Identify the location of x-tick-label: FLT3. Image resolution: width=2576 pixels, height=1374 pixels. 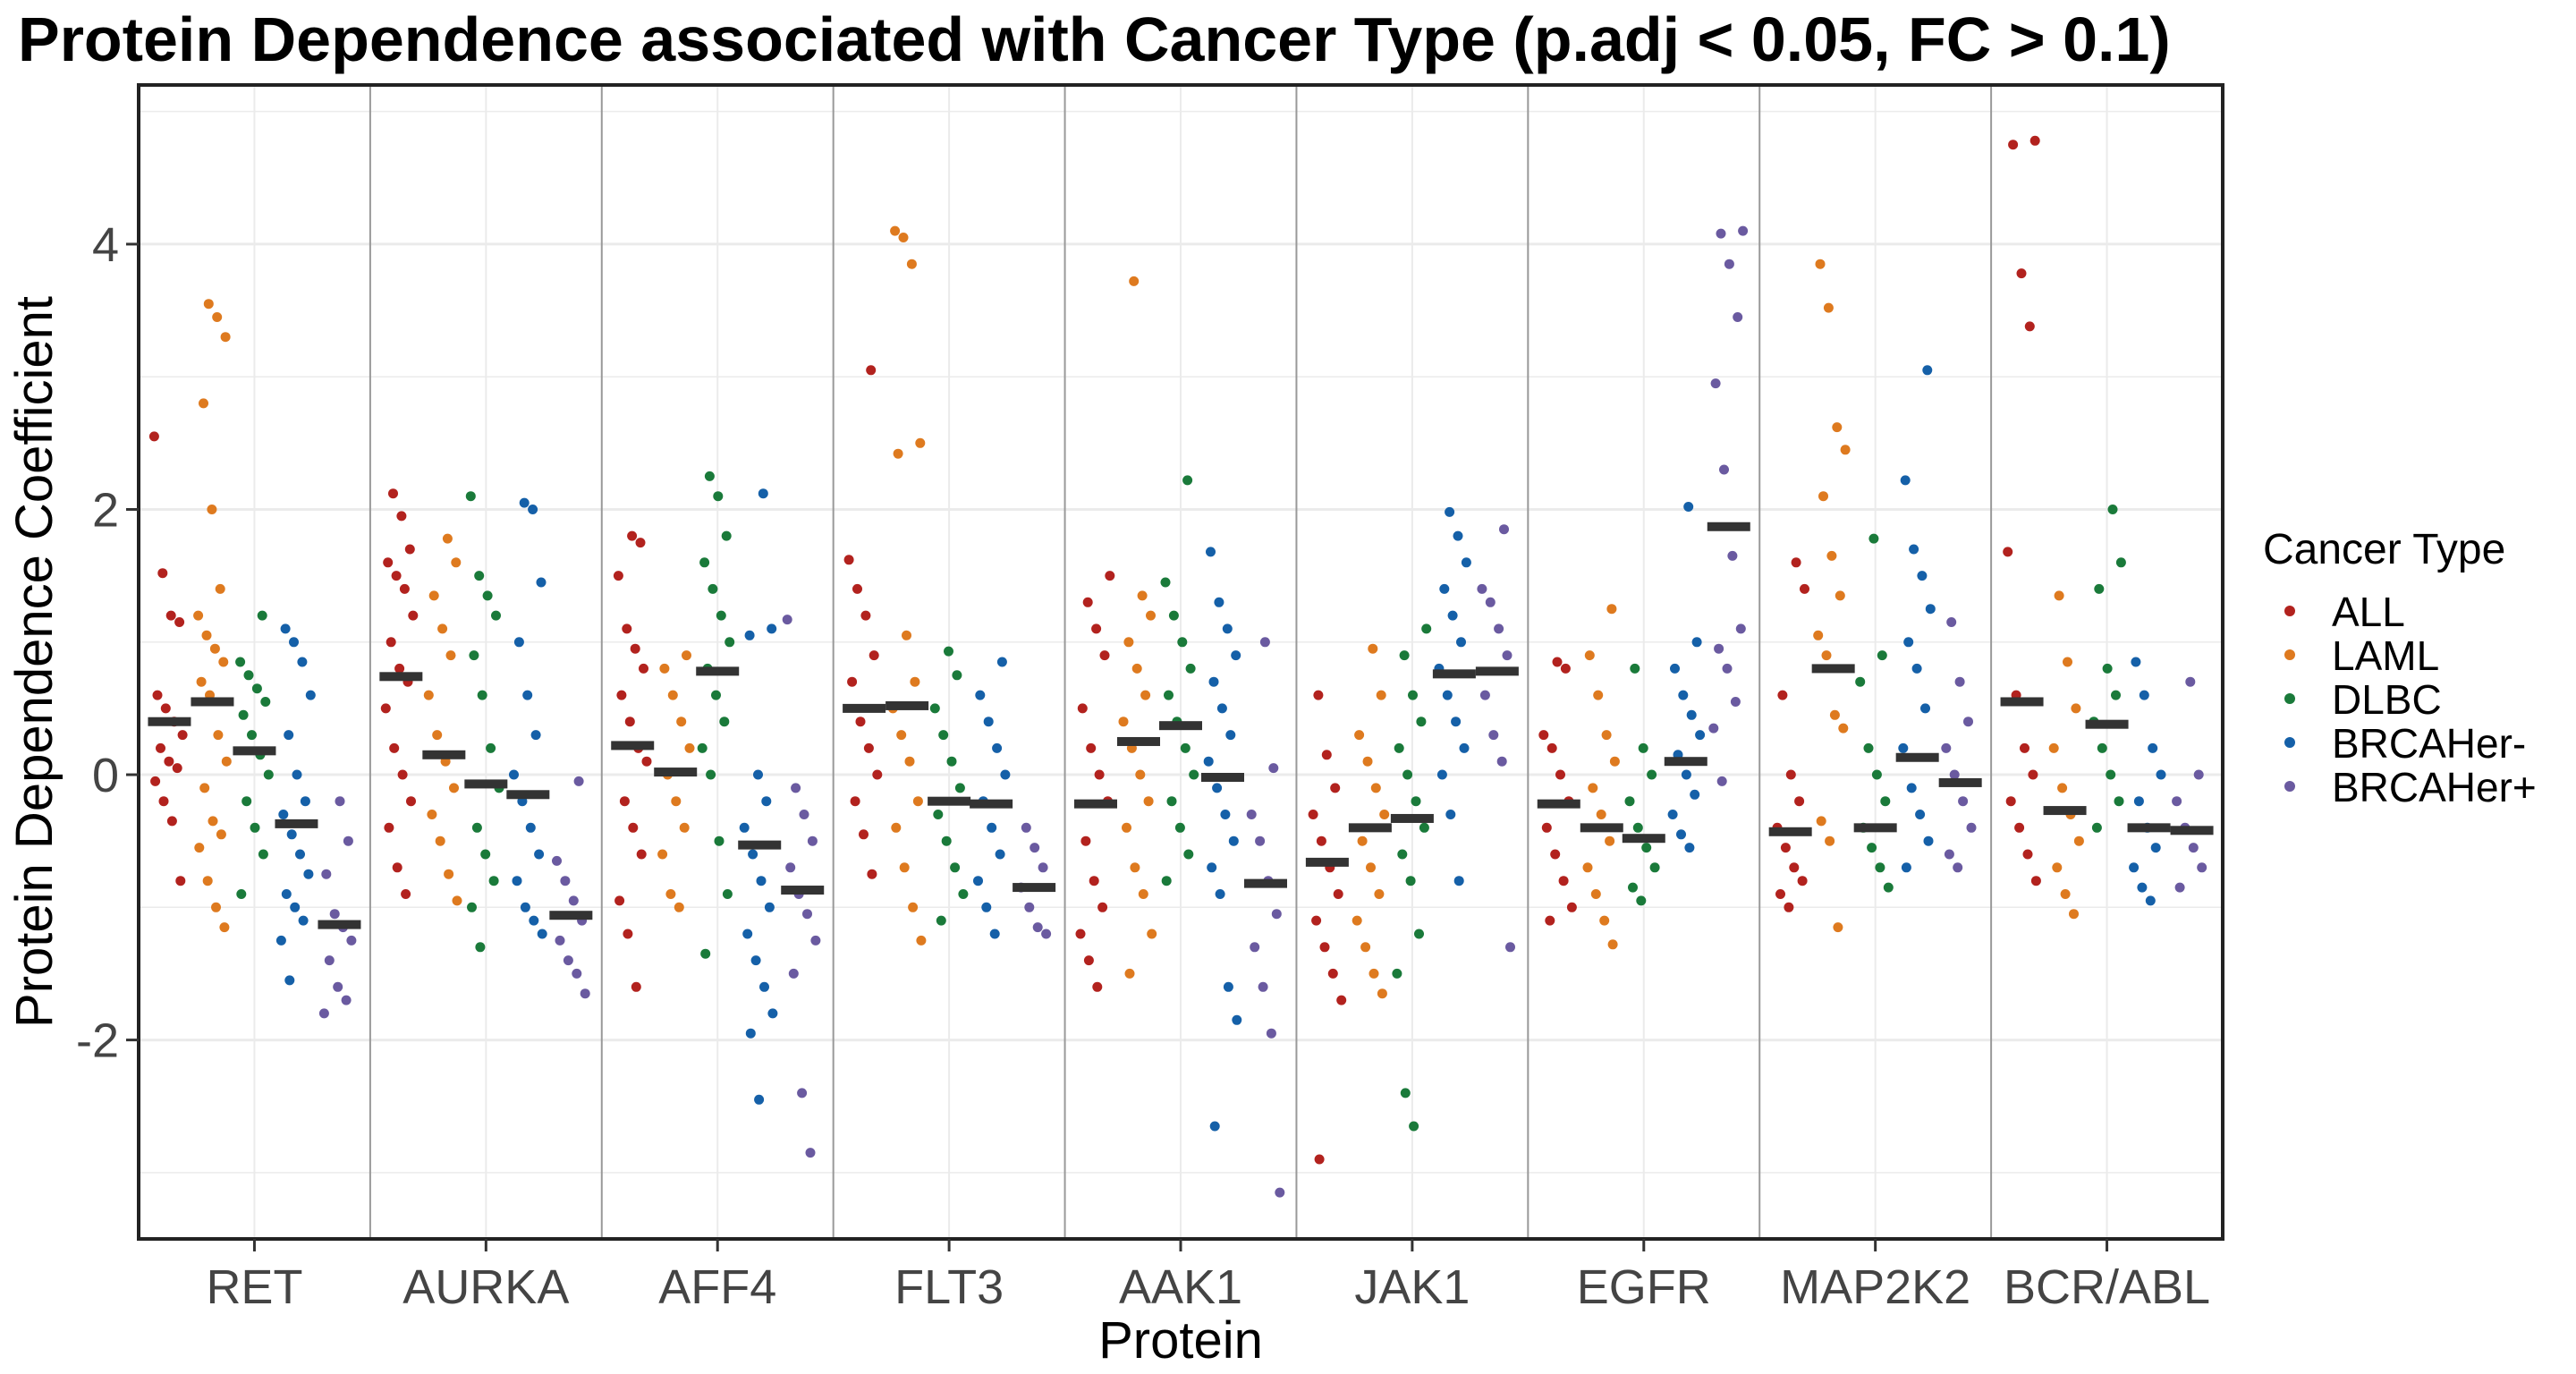
(949, 1287).